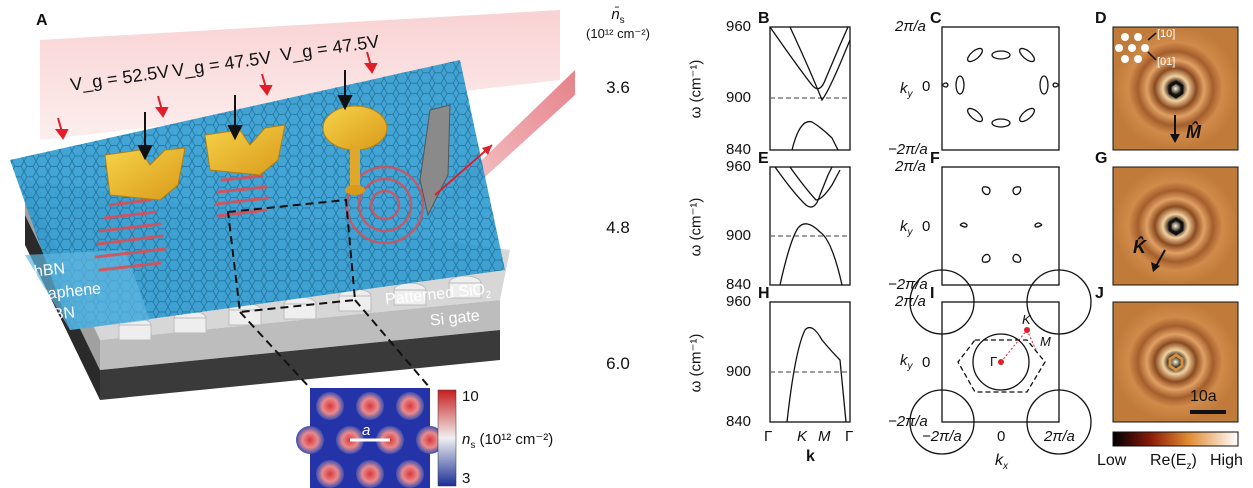 The height and width of the screenshot is (488, 1253). What do you see at coordinates (942, 436) in the screenshot?
I see `i-xtick-left: −2π/a` at bounding box center [942, 436].